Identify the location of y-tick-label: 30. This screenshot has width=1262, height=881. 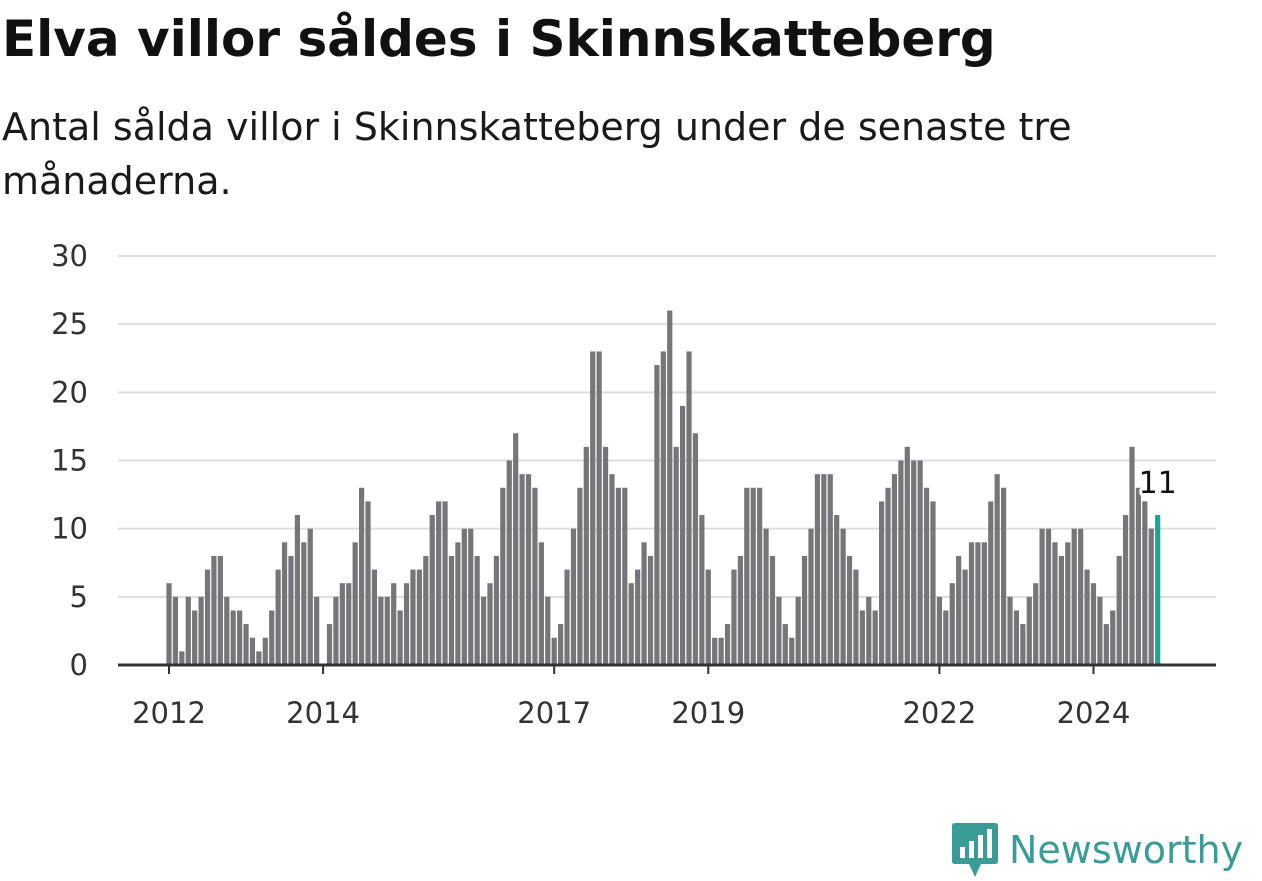
(69, 256).